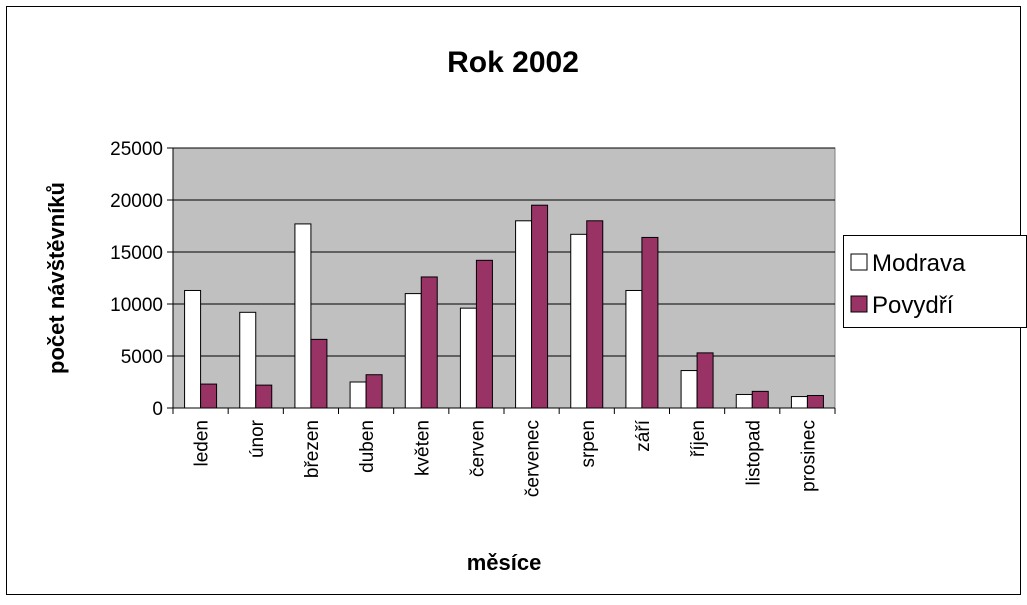  I want to click on x-tick-label: srpen, so click(588, 444).